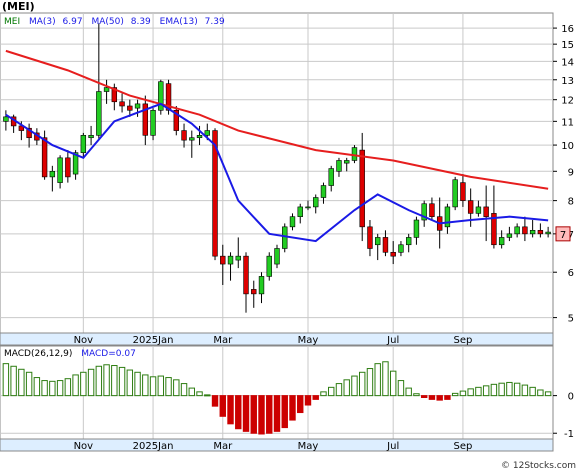  What do you see at coordinates (141, 22) in the screenshot?
I see `legend-ma50-value: 8.39` at bounding box center [141, 22].